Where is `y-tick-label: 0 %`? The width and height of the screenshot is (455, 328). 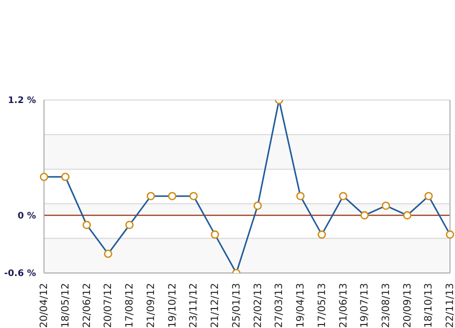
y-tick-label: 0 % is located at coordinates (27, 217).